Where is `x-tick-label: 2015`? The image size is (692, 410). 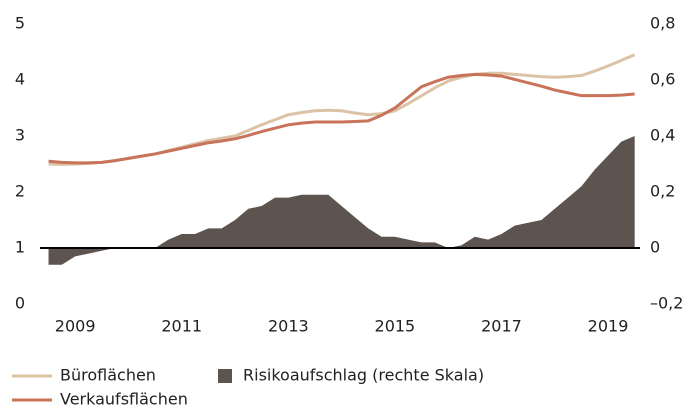
x-tick-label: 2015 is located at coordinates (395, 326).